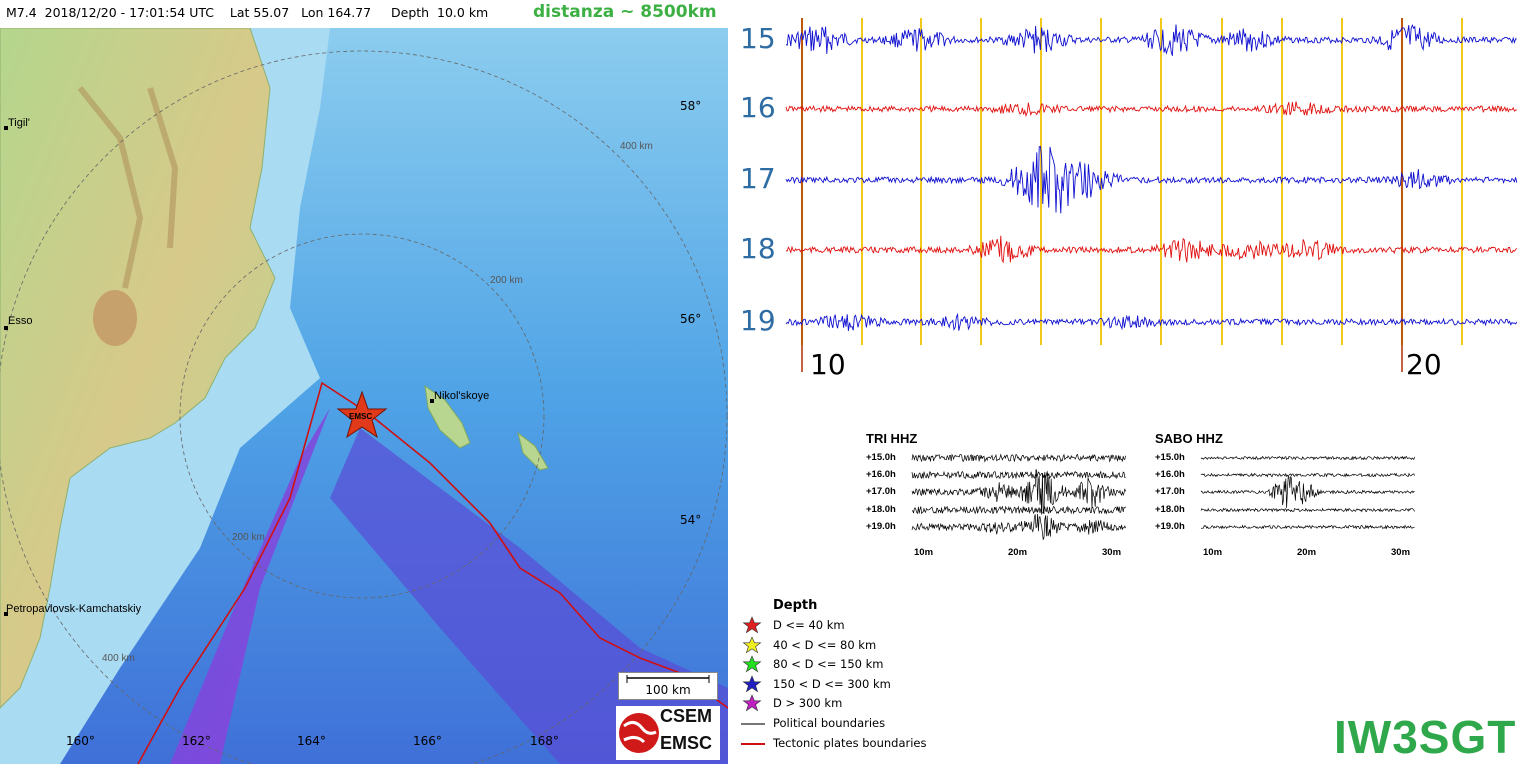 The height and width of the screenshot is (764, 1532). Describe the element at coordinates (686, 743) in the screenshot. I see `logo-emsc: EMSC` at that location.